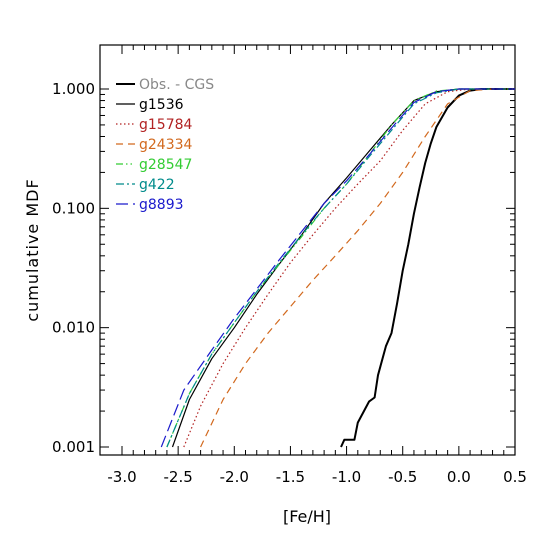  What do you see at coordinates (176, 85) in the screenshot?
I see `legend-label: Obs. - CGS` at bounding box center [176, 85].